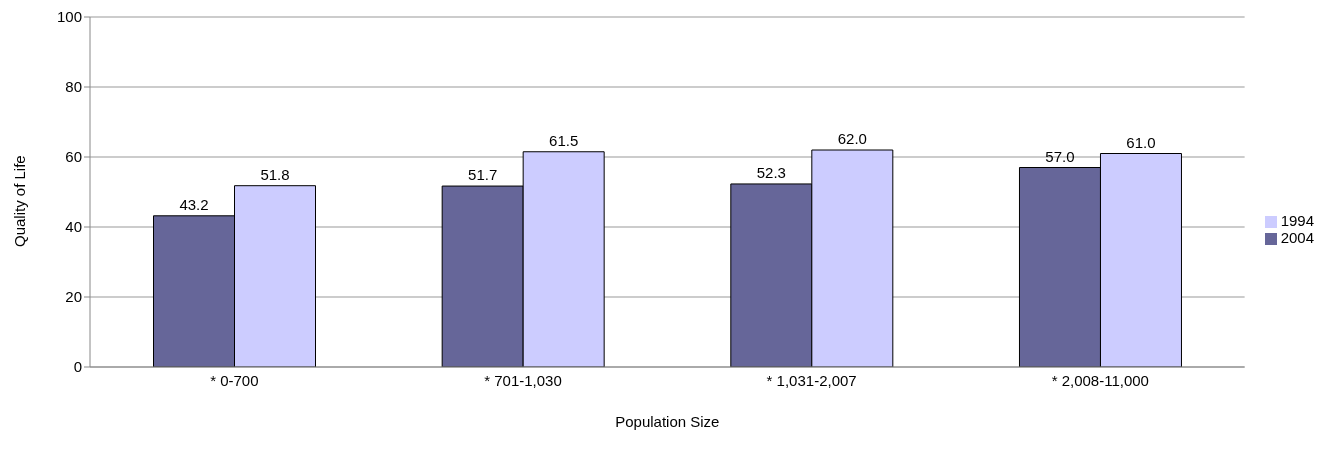 The width and height of the screenshot is (1334, 457). Describe the element at coordinates (771, 172) in the screenshot. I see `data-label: 52.3` at that location.